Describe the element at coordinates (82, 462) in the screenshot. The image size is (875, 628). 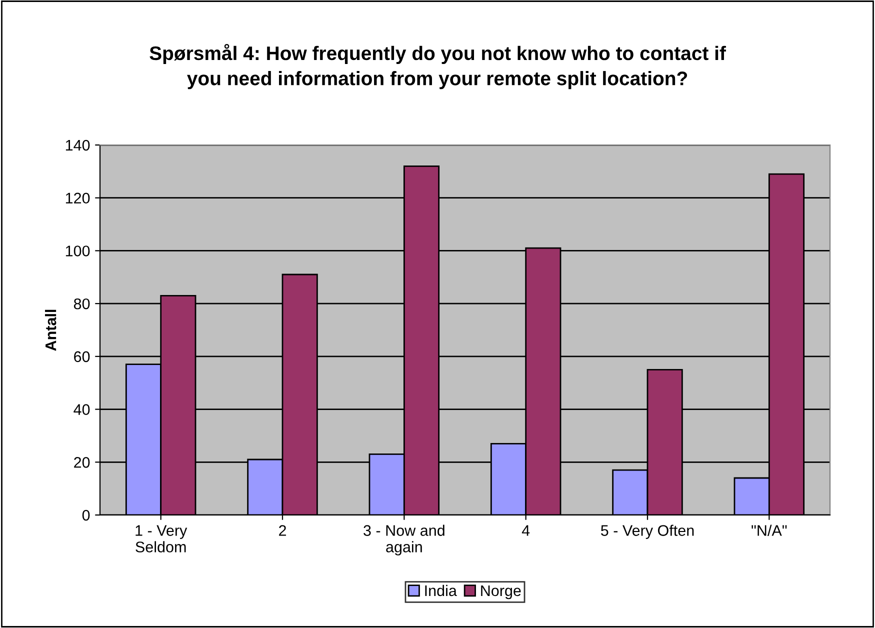
I see `y-tick-label: 20` at that location.